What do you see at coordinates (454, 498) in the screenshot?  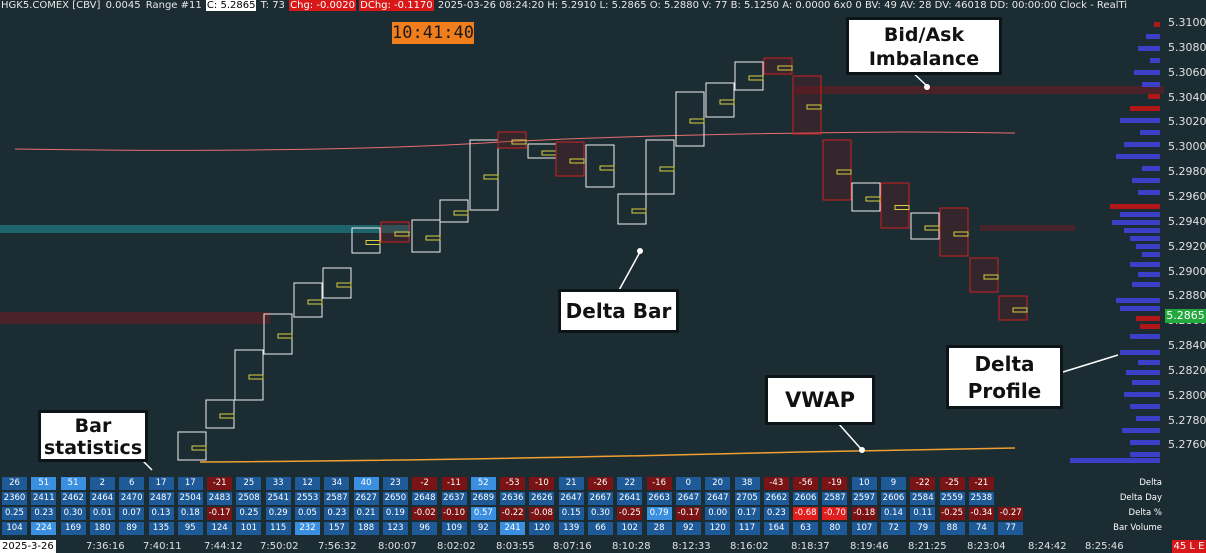 I see `stats-cell: 2637` at bounding box center [454, 498].